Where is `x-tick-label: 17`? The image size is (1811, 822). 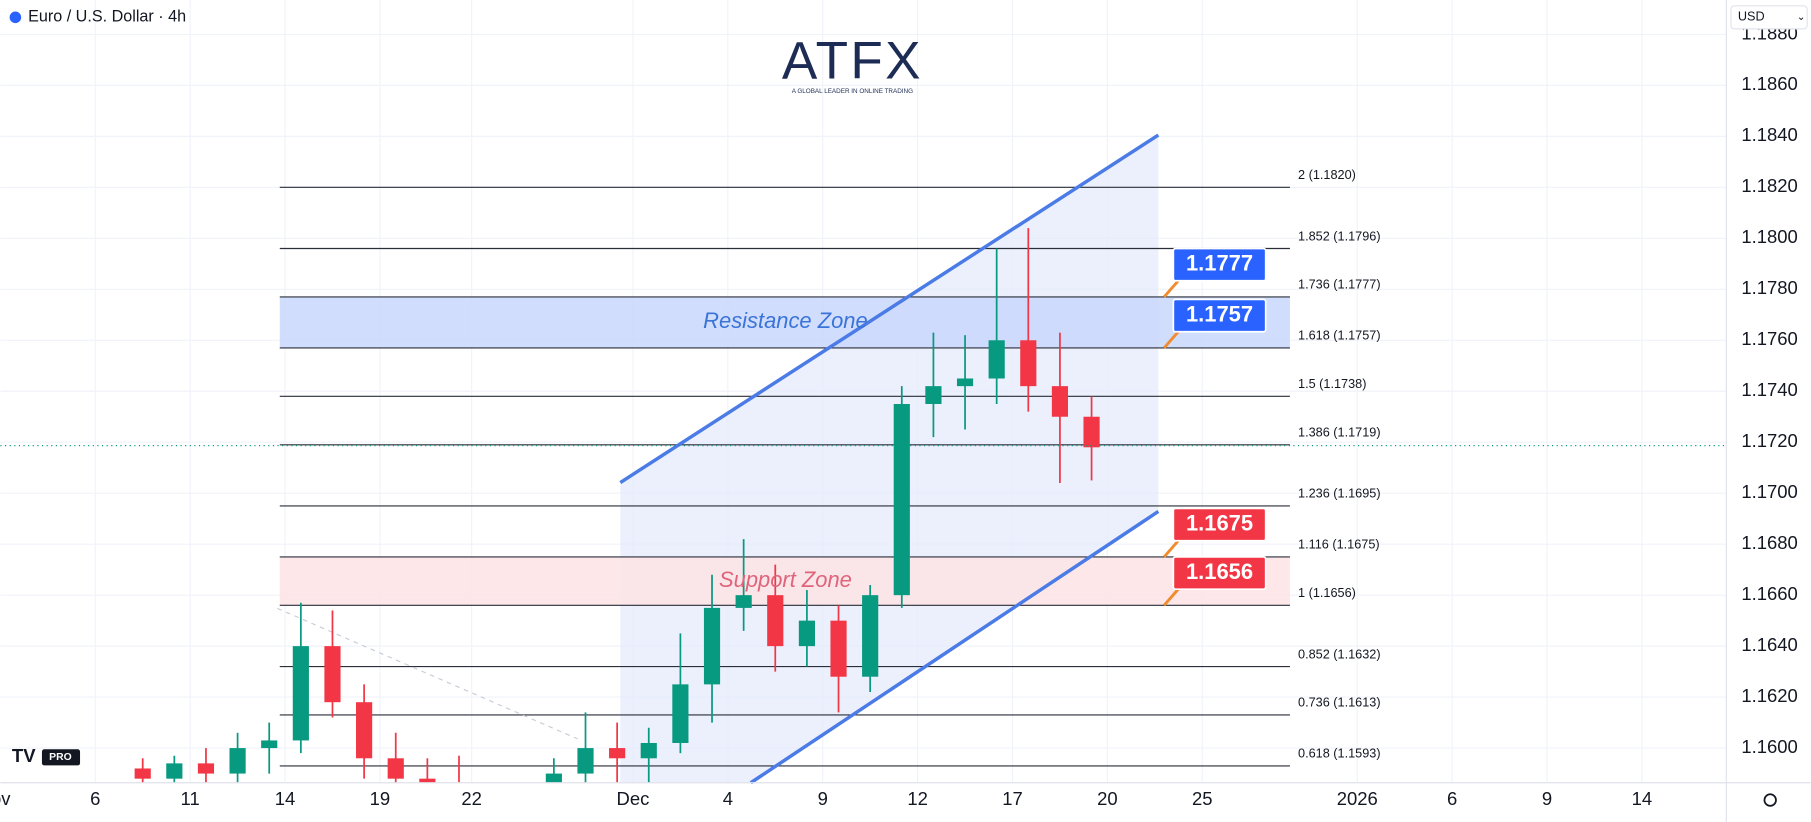
x-tick-label: 17 is located at coordinates (1012, 798).